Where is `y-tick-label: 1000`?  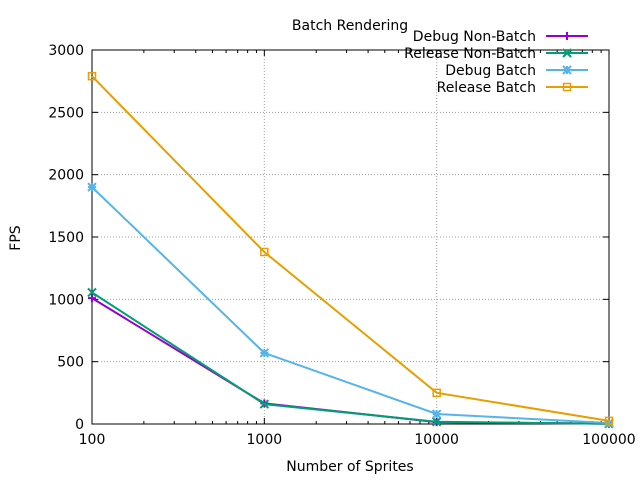 y-tick-label: 1000 is located at coordinates (66, 300).